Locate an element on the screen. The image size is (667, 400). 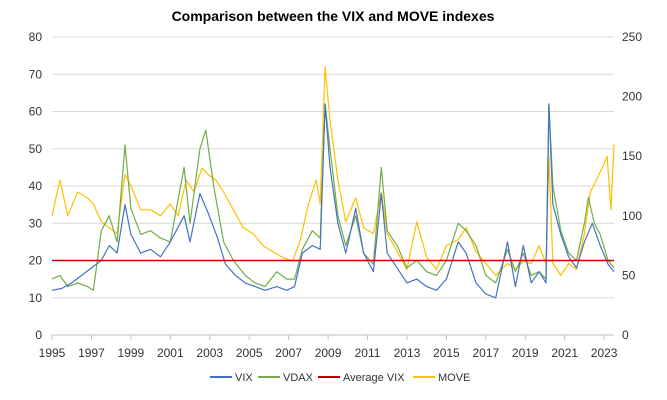
x-tick-label: 1995 is located at coordinates (52, 353).